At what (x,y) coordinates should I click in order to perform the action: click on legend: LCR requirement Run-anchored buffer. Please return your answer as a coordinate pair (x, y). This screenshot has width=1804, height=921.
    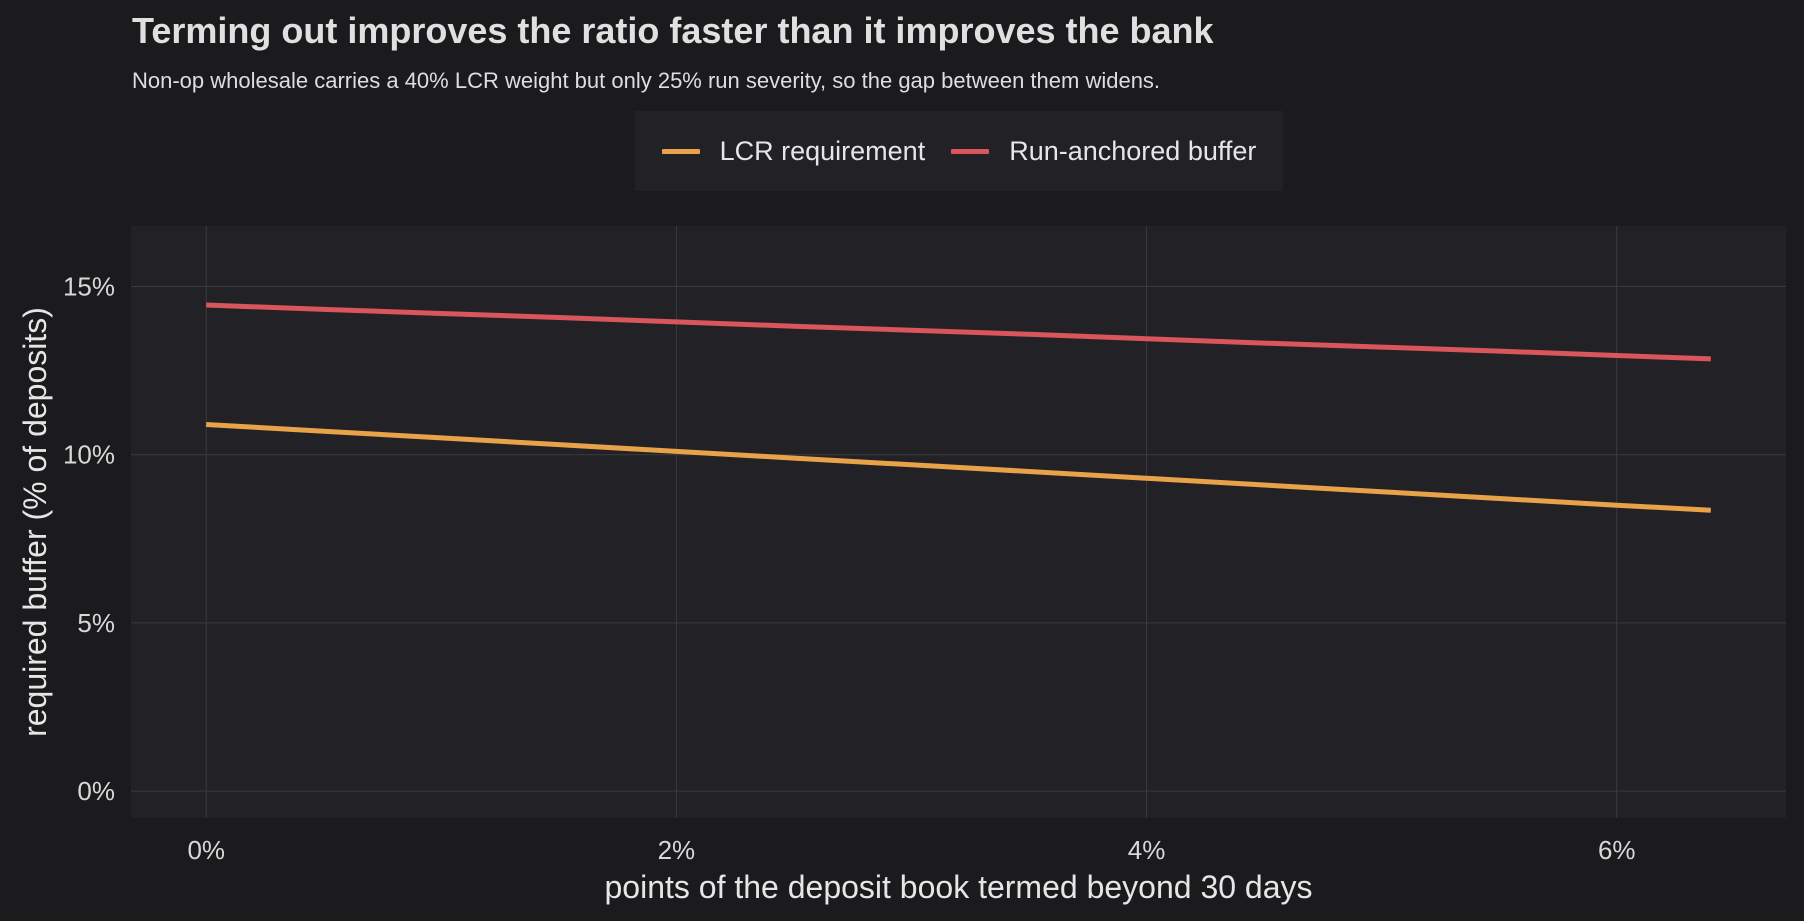
    Looking at the image, I should click on (959, 151).